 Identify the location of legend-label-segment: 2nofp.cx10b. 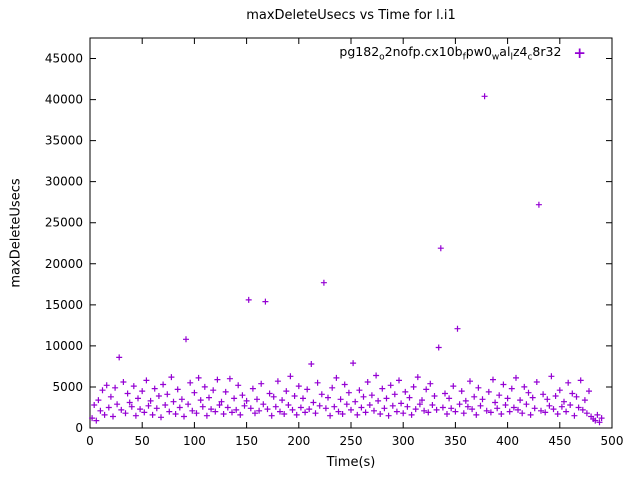
(423, 51).